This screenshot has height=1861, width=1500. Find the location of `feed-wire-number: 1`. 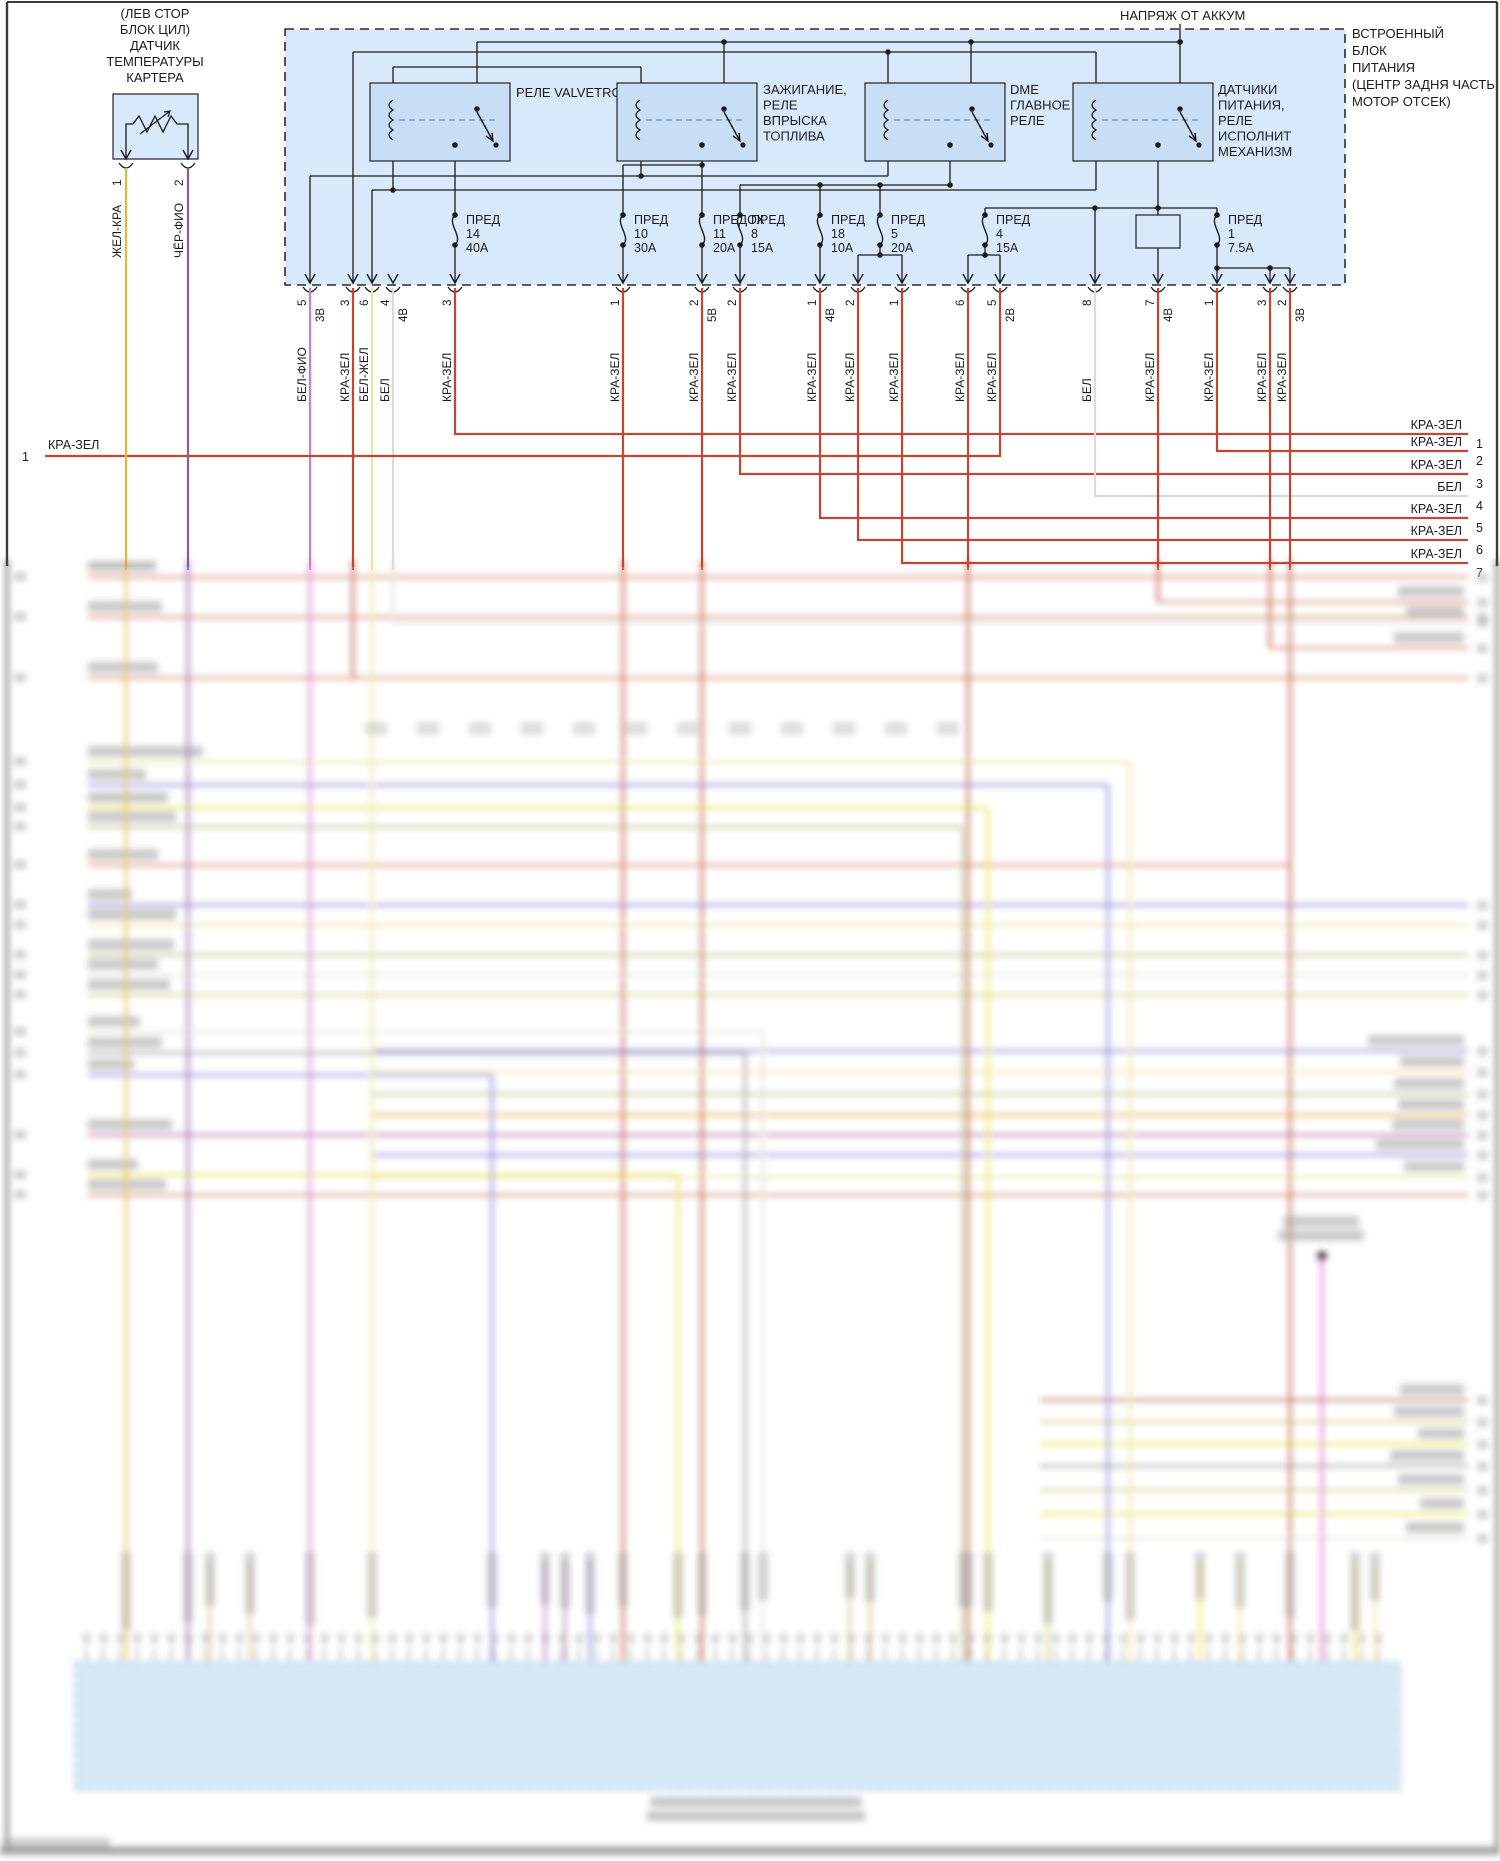

feed-wire-number: 1 is located at coordinates (1479, 444).